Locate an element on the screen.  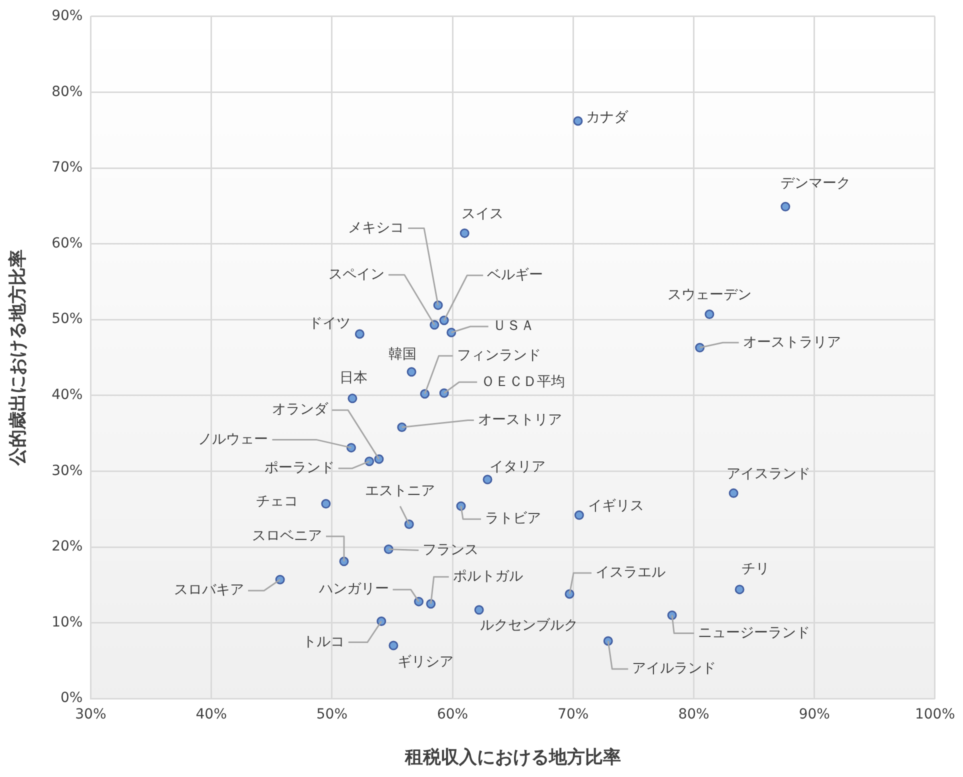
annotation: ハンガリー is located at coordinates (353, 589).